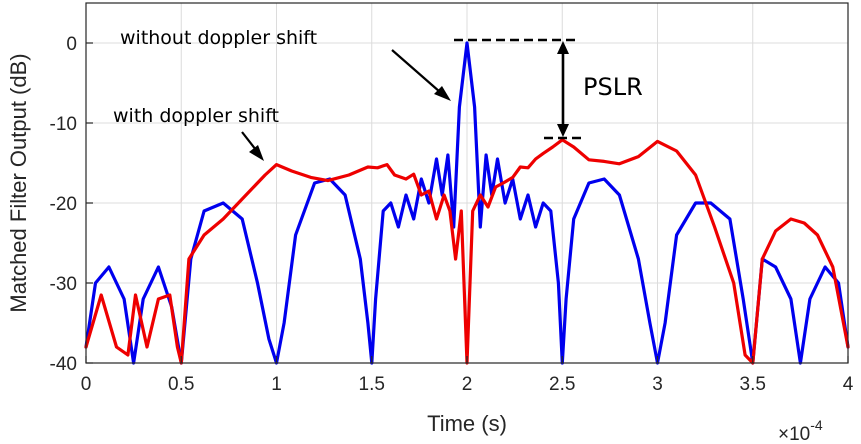 Image resolution: width=861 pixels, height=444 pixels. Describe the element at coordinates (467, 384) in the screenshot. I see `x-tick-label: 2` at that location.